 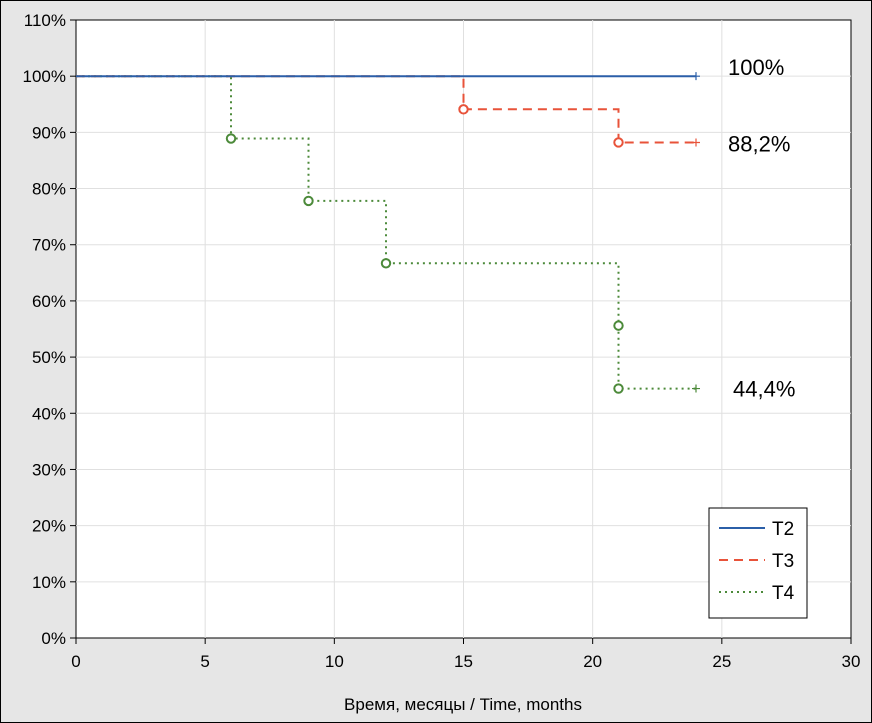 I want to click on y-tick-label: 60%, so click(x=49, y=301).